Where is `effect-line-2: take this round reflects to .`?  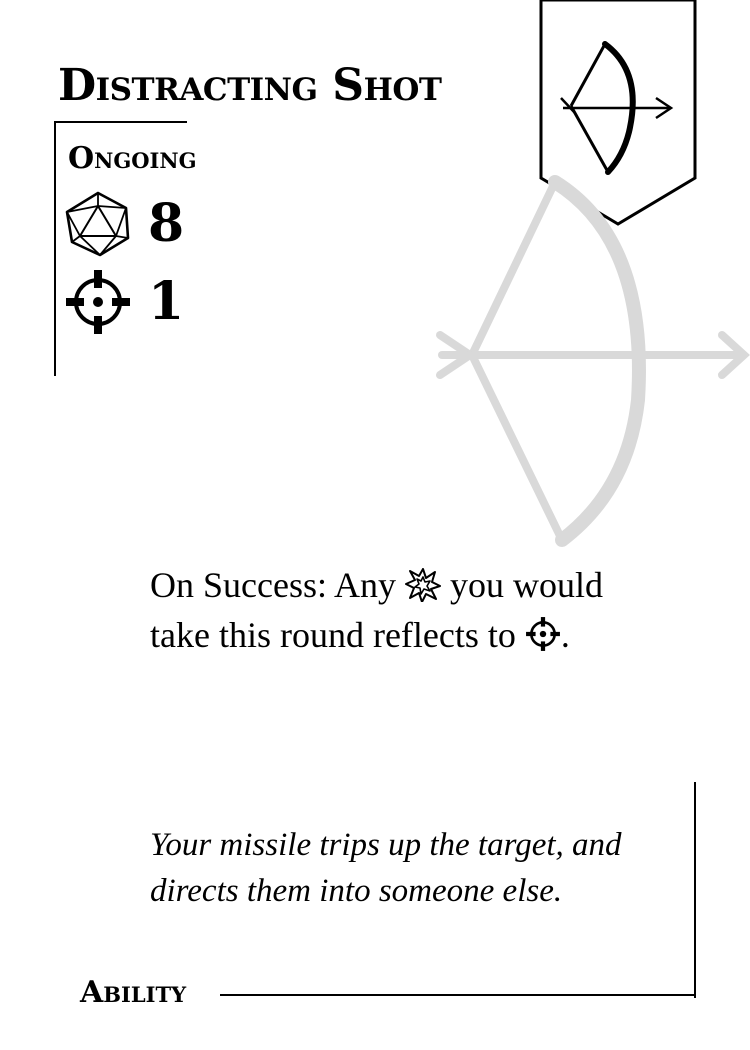
effect-line-2: take this round reflects to . is located at coordinates (360, 635).